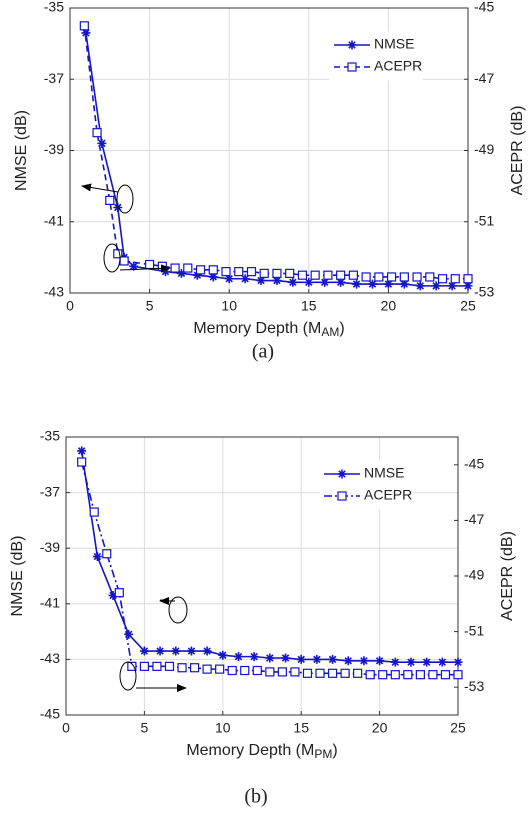  What do you see at coordinates (255, 797) in the screenshot?
I see `caption: (b)` at bounding box center [255, 797].